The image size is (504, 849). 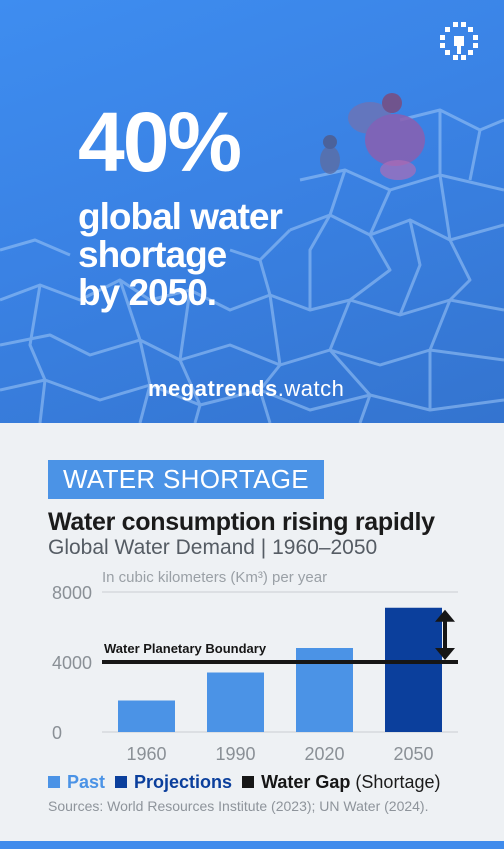 What do you see at coordinates (146, 754) in the screenshot?
I see `x-tick-label: 1960` at bounding box center [146, 754].